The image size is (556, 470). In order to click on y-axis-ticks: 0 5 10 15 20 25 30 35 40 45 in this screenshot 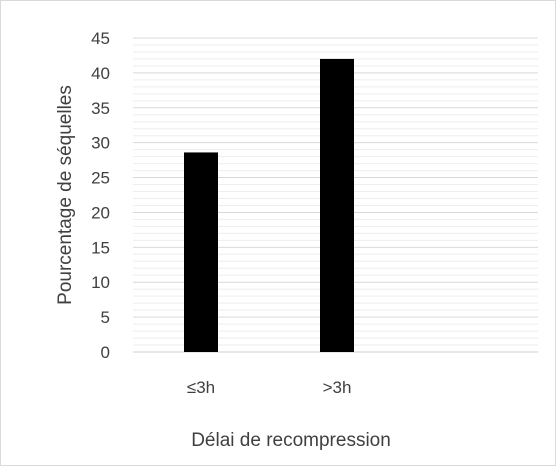, I will do `click(100, 195)`.